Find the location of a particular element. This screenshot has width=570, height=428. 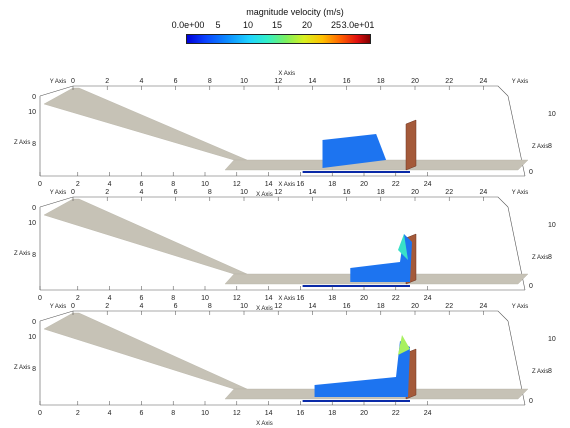

legend-title: magnitude velocity (m/s) is located at coordinates (295, 12).